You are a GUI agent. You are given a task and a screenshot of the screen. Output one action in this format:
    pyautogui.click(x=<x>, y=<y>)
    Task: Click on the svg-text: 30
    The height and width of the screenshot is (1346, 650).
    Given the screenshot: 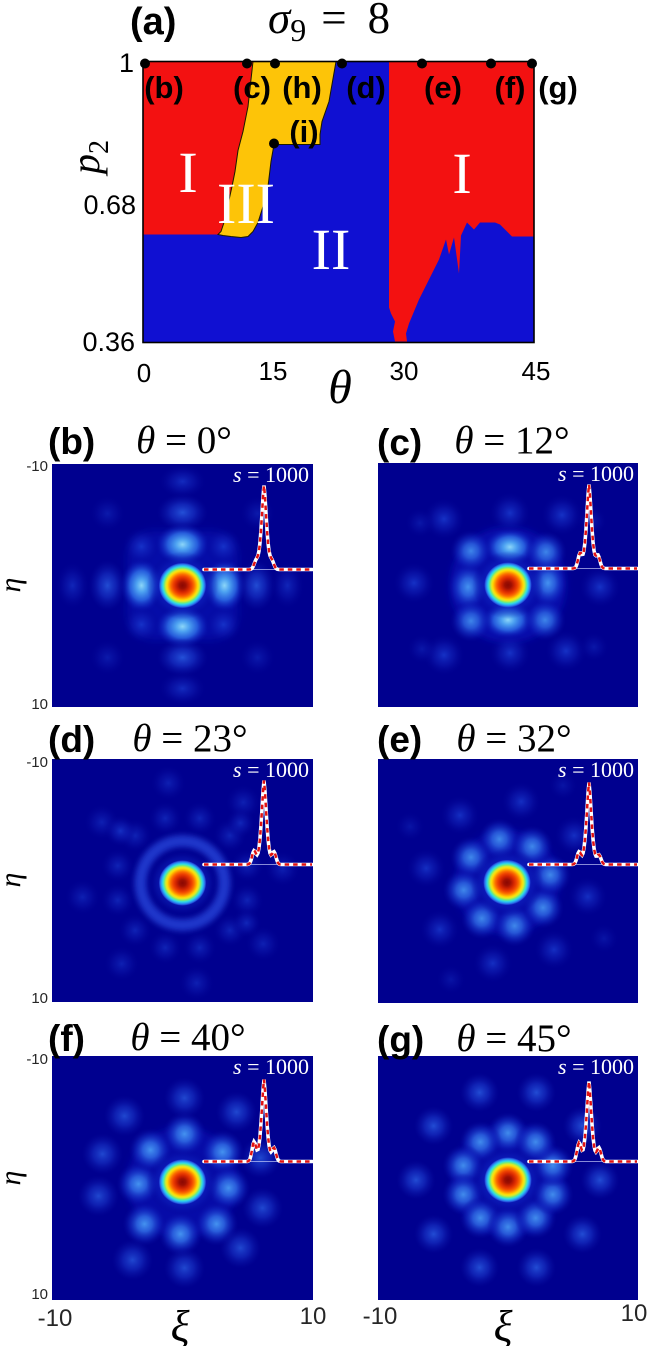 What is the action you would take?
    pyautogui.click(x=404, y=371)
    